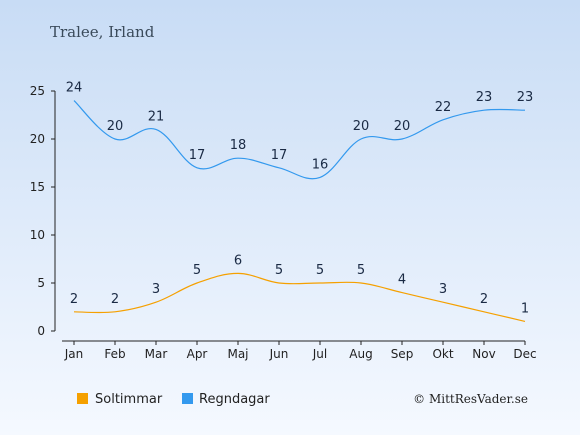  I want to click on x-tick-label: Jan, so click(74, 354).